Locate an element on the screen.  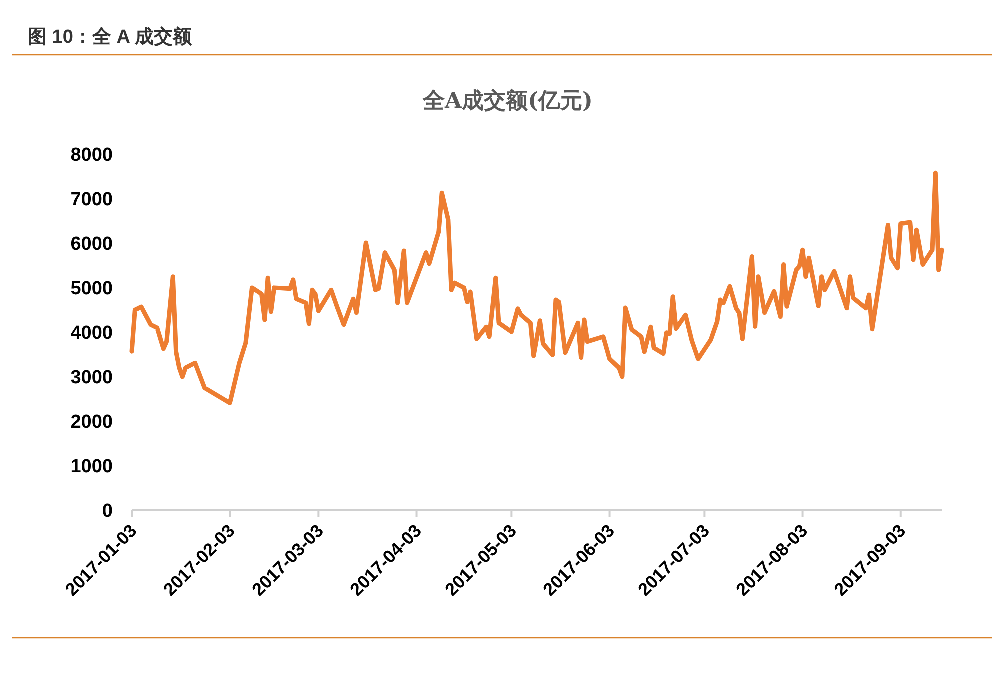
y-tick-label: 1000 is located at coordinates (91, 467).